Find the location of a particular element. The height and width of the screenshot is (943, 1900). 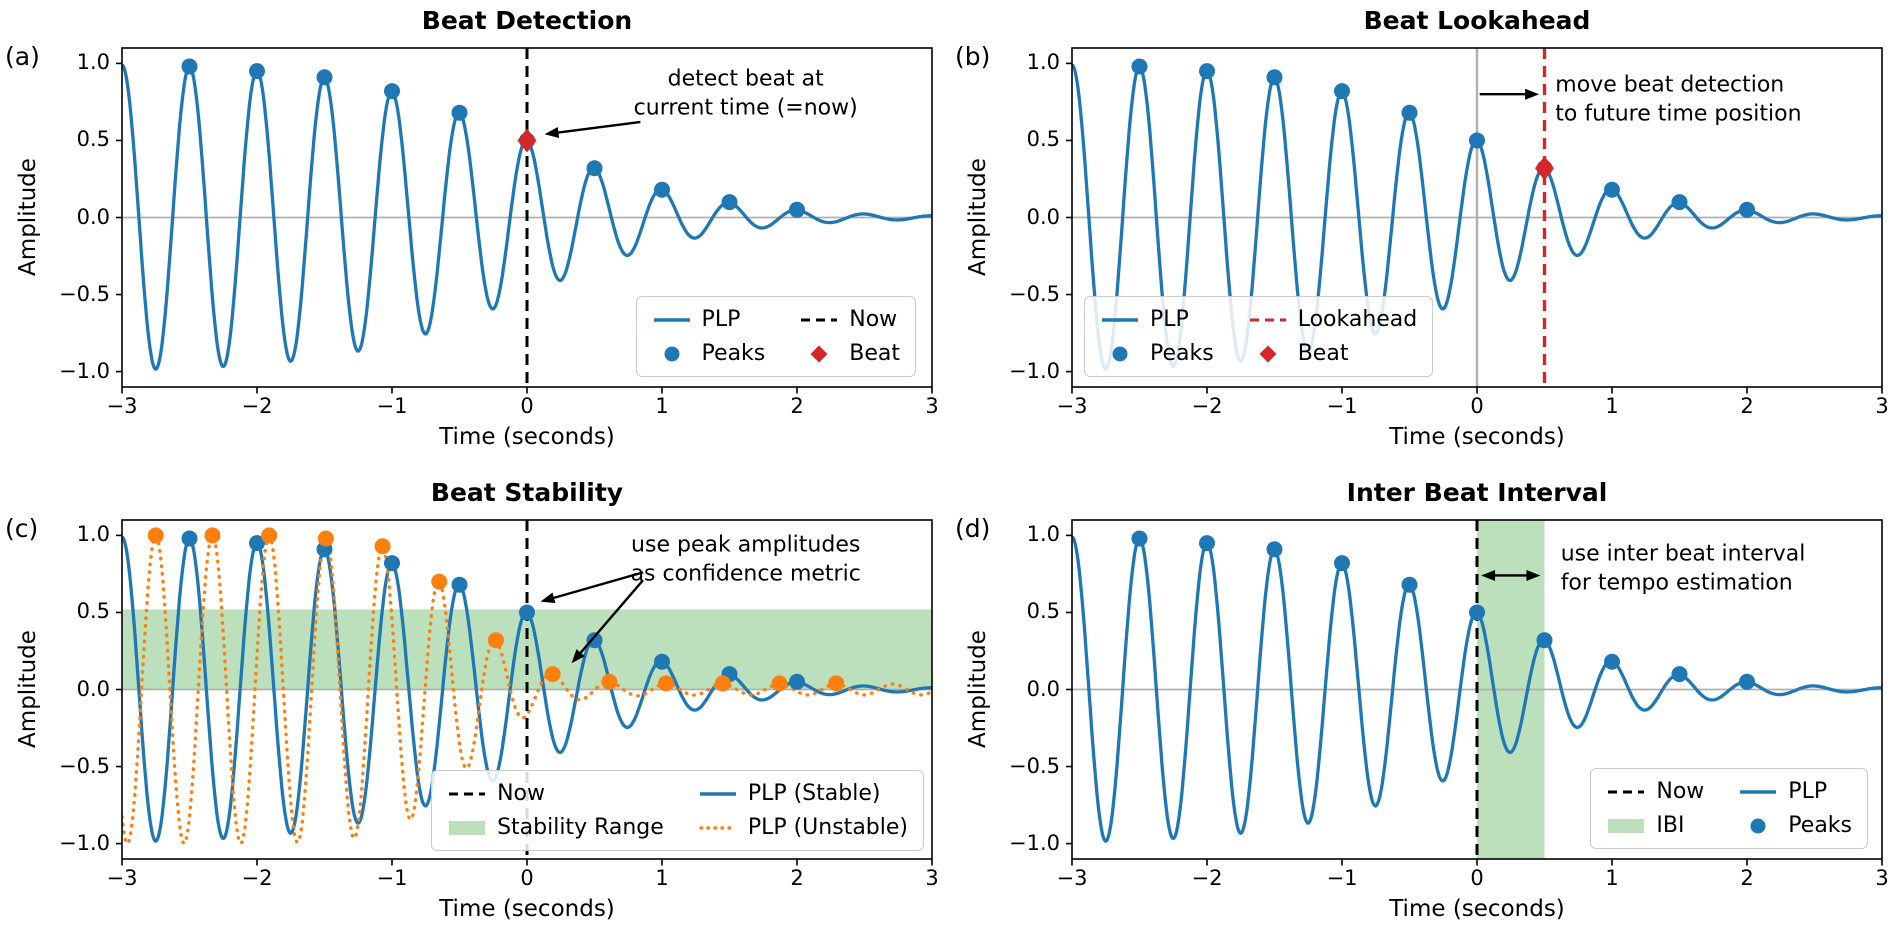

panel-label-d: (d) is located at coordinates (973, 528).